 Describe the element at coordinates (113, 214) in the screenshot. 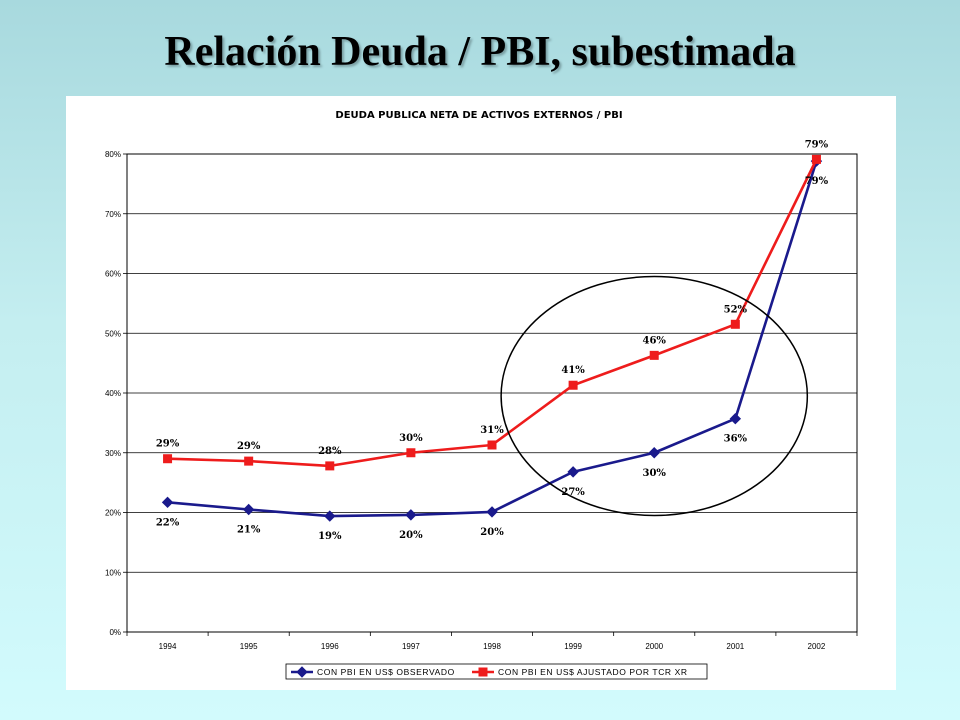

I see `y-tick-label: 70%` at that location.